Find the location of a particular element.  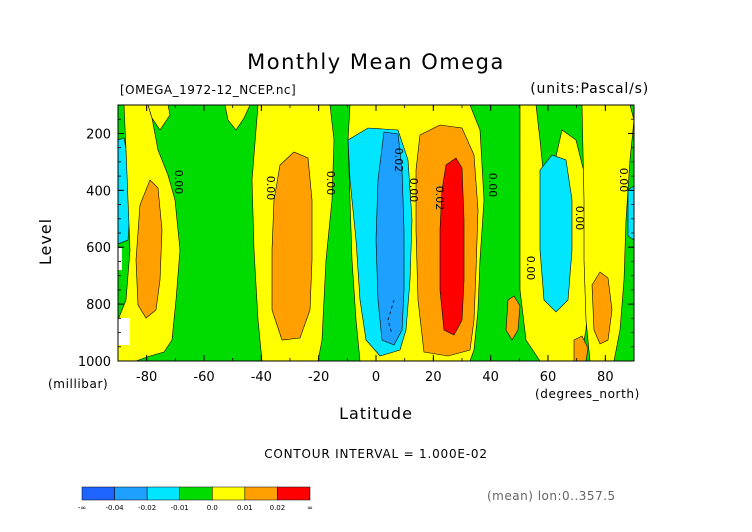

x-tick-label: -80 is located at coordinates (146, 377).